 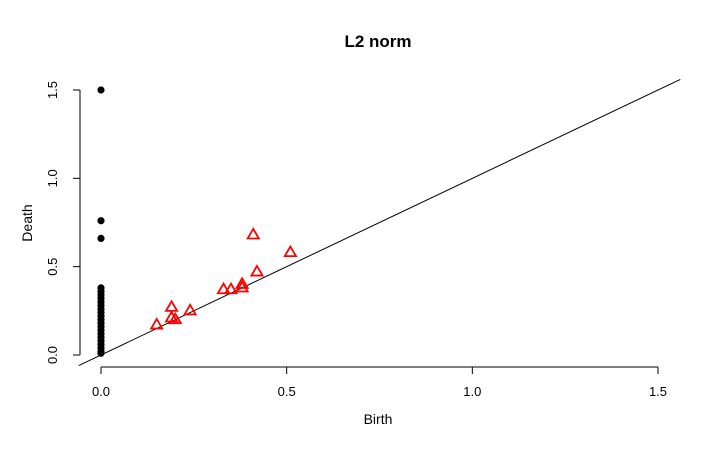 What do you see at coordinates (52, 178) in the screenshot?
I see `y-tick-label: 1.0` at bounding box center [52, 178].